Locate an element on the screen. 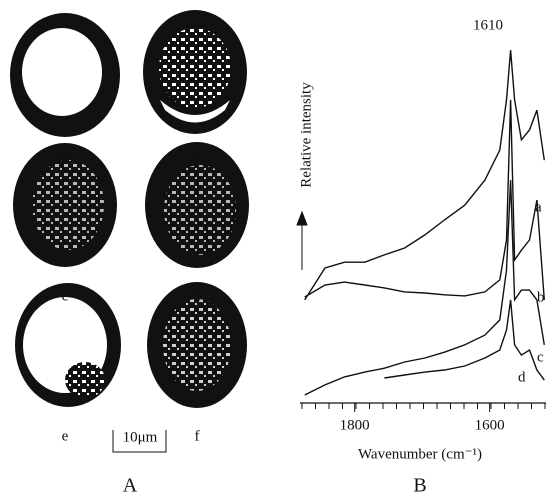 The height and width of the screenshot is (498, 548). spectrum-line is located at coordinates (464, 340).